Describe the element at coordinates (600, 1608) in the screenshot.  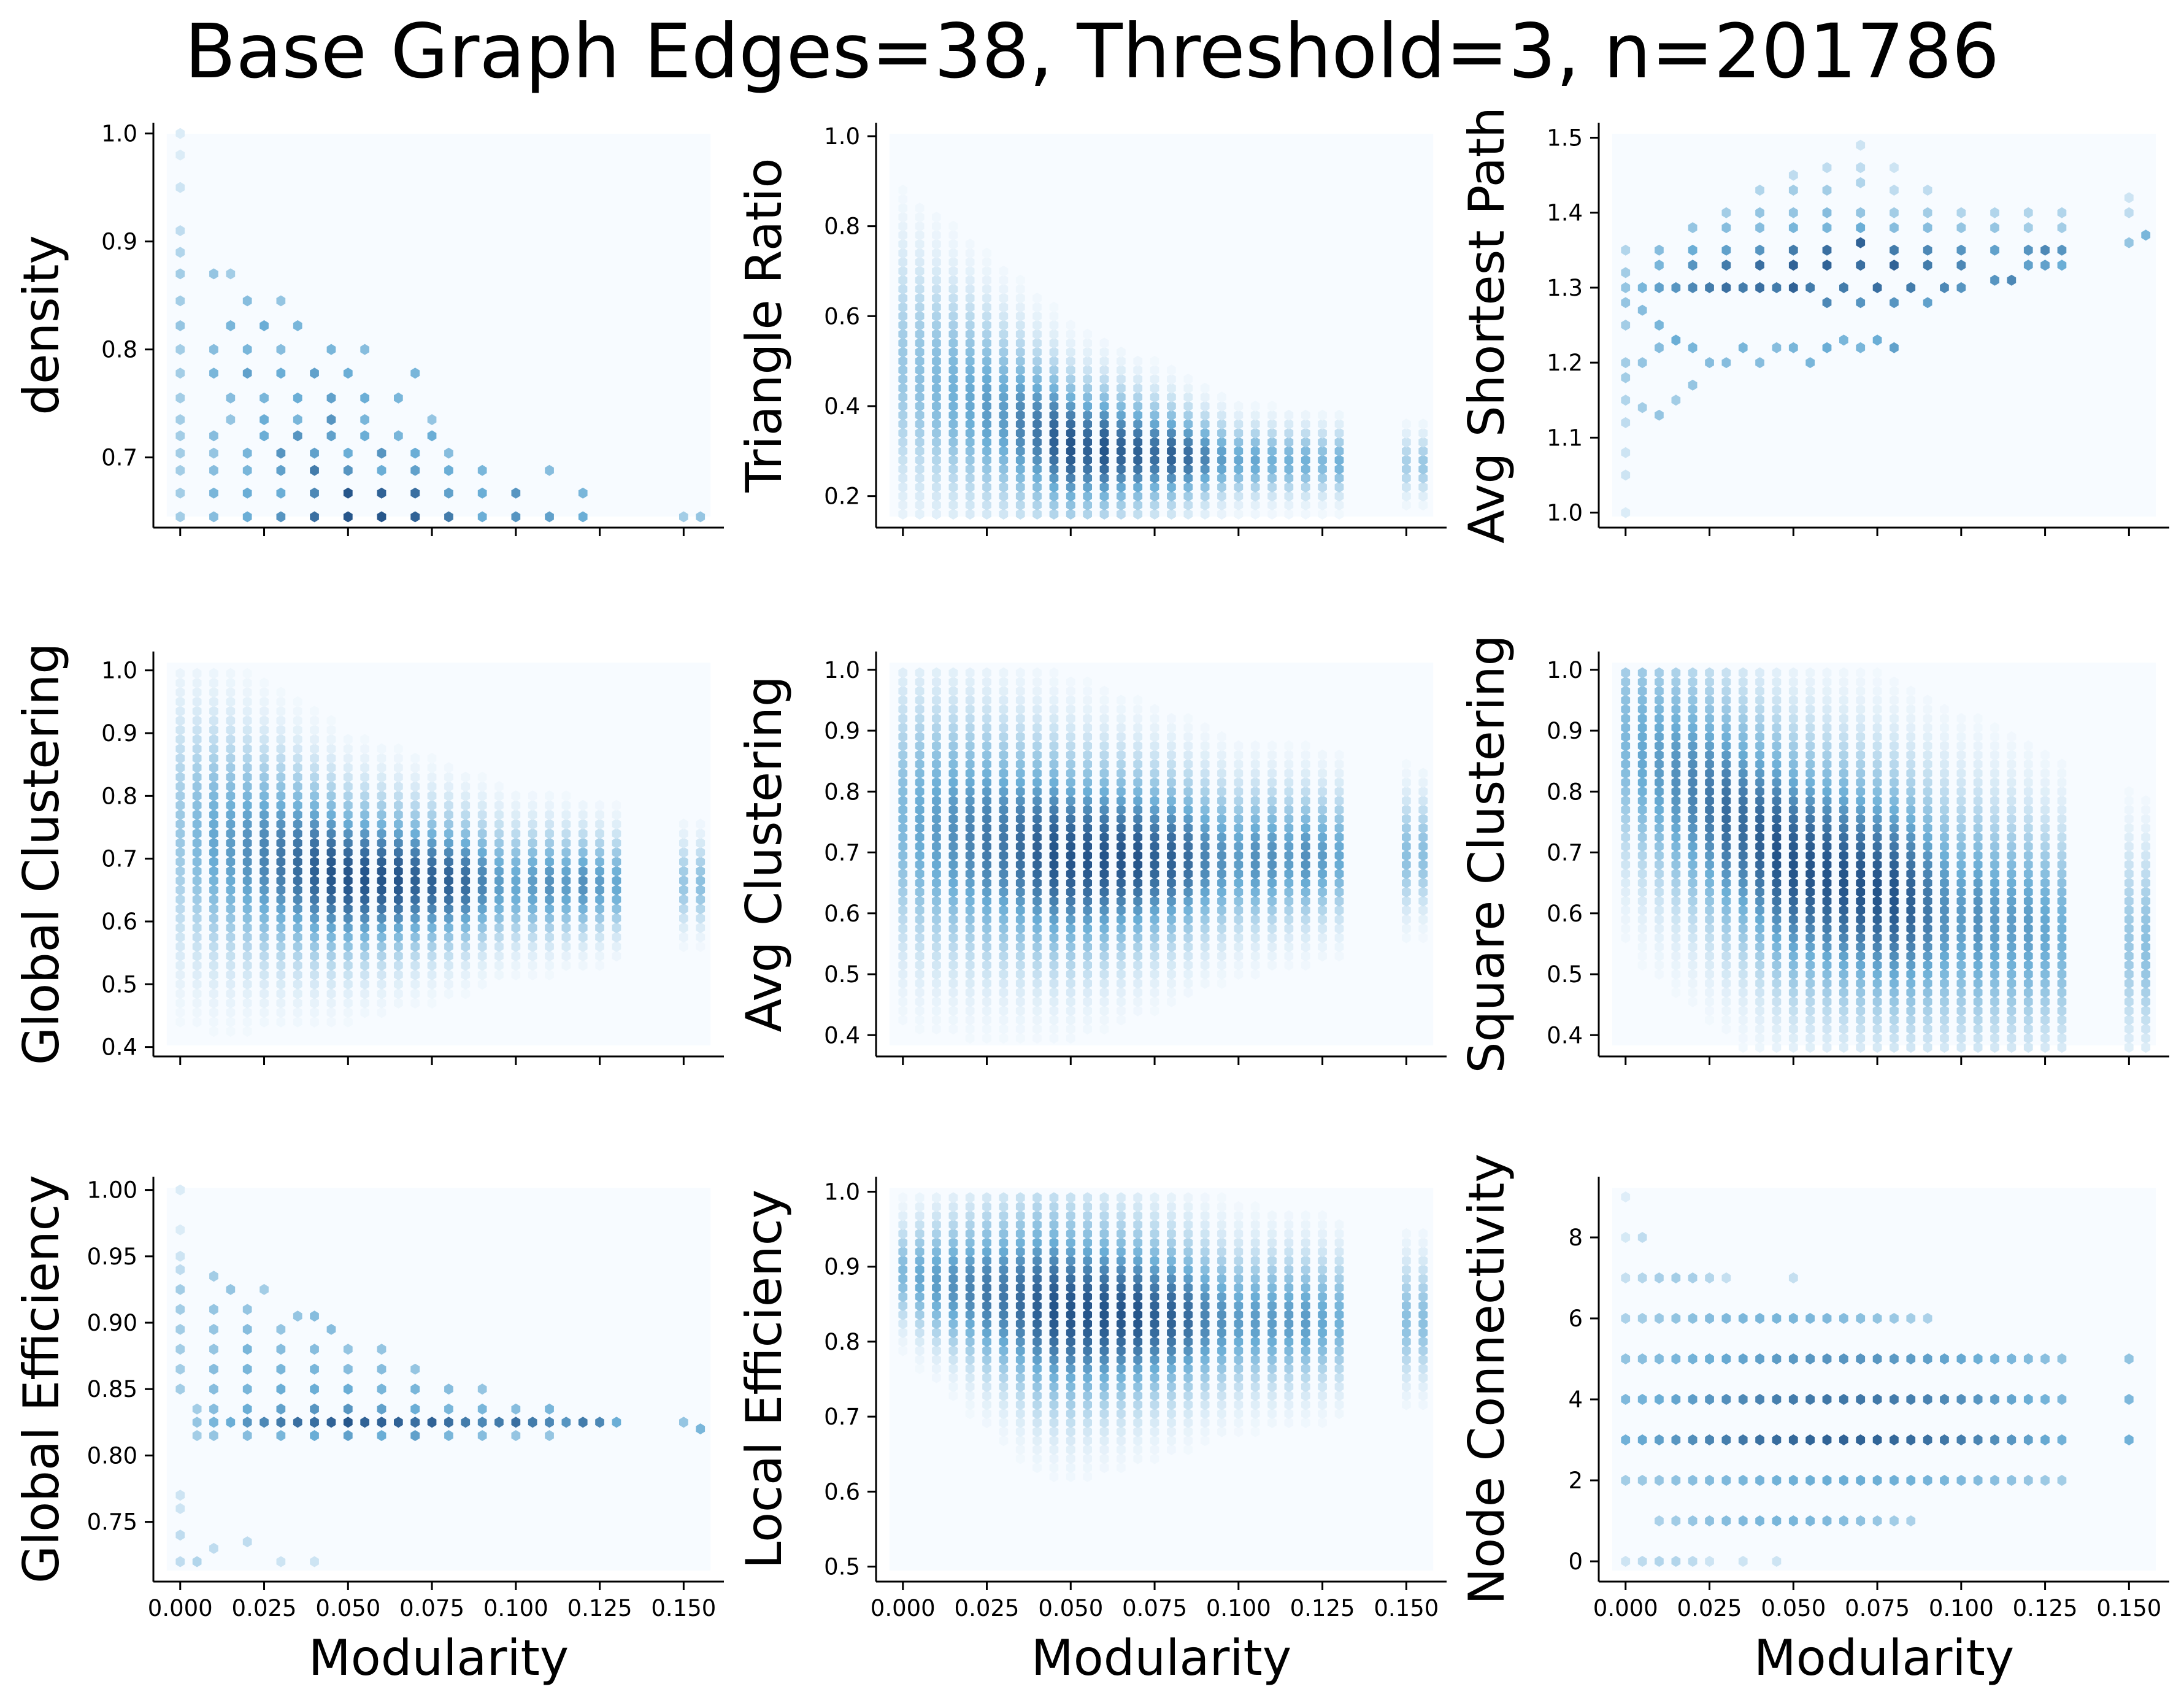
I see `x-tick-label: 0.125` at that location.